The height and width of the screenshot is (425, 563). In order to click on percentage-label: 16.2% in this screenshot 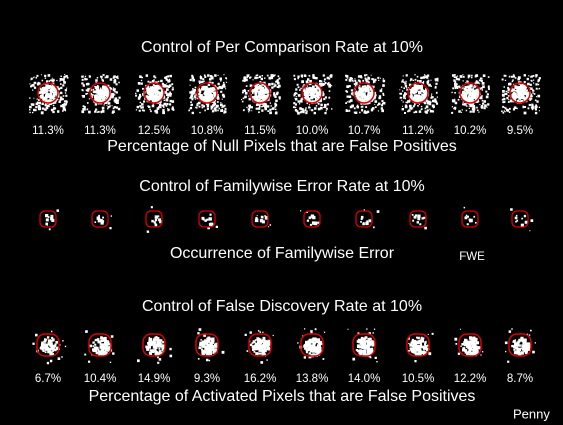, I will do `click(260, 379)`.